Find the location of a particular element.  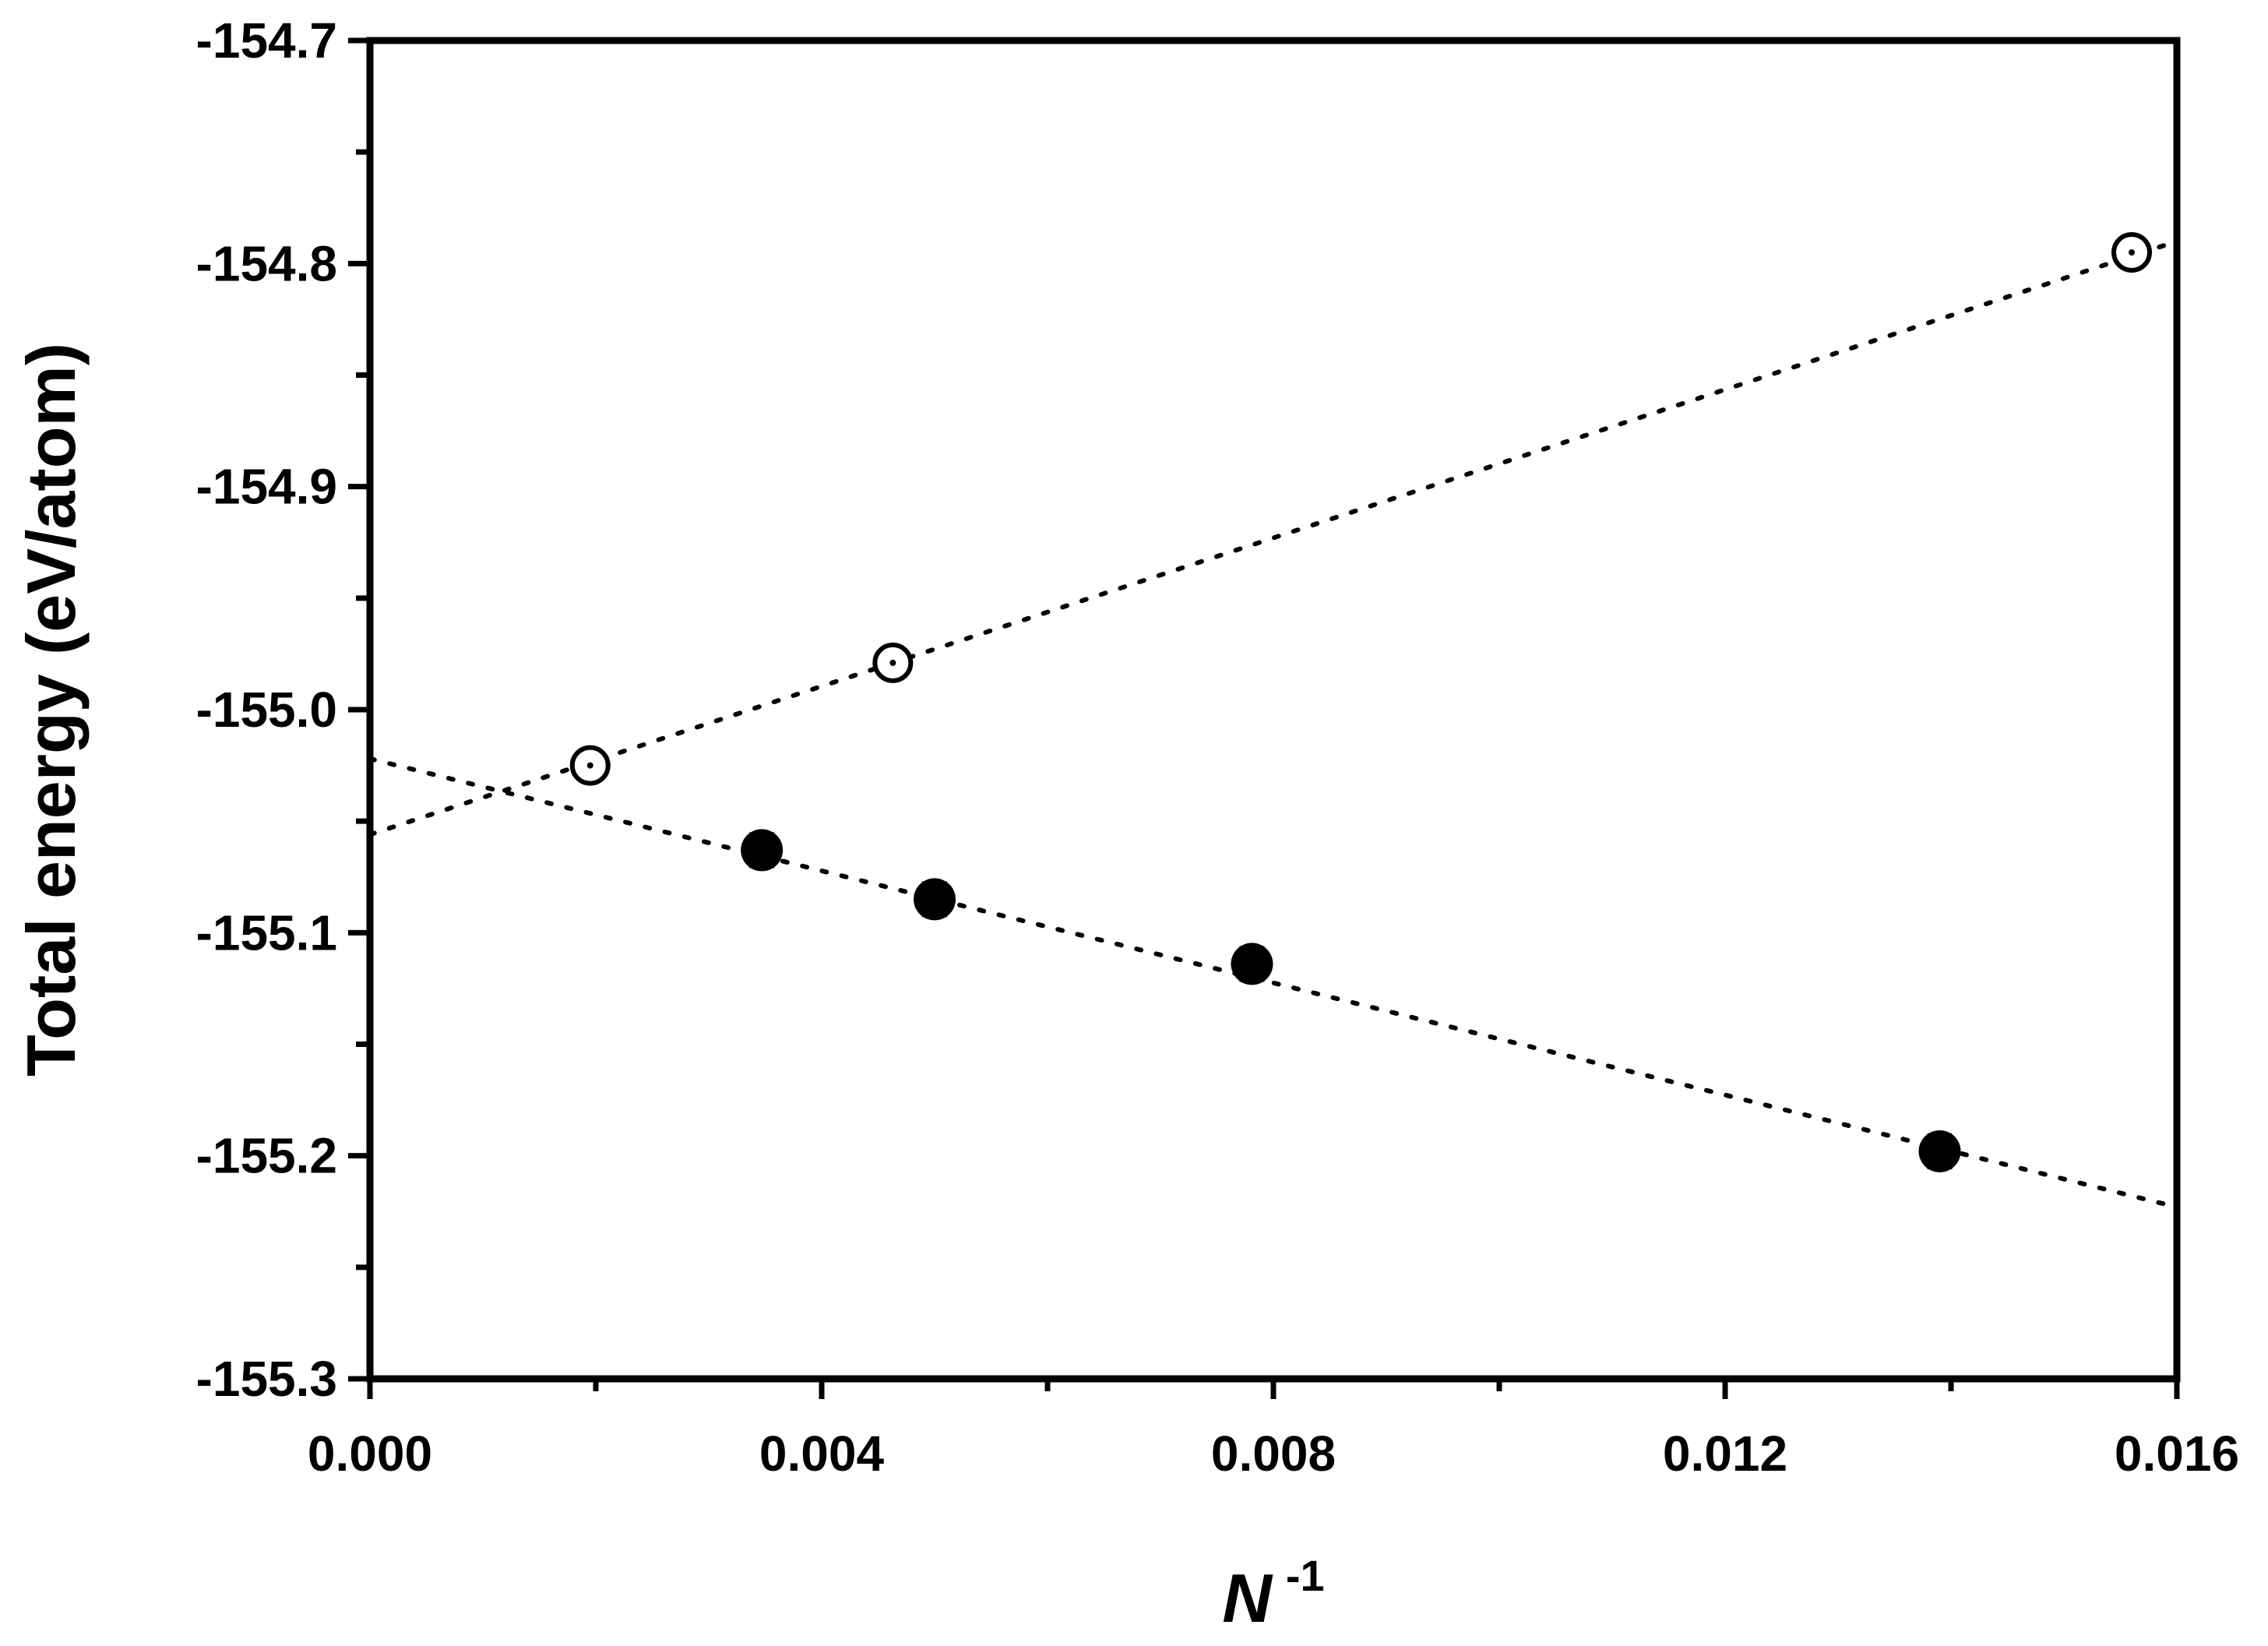

x-axis-title-main: N is located at coordinates (1247, 1598).